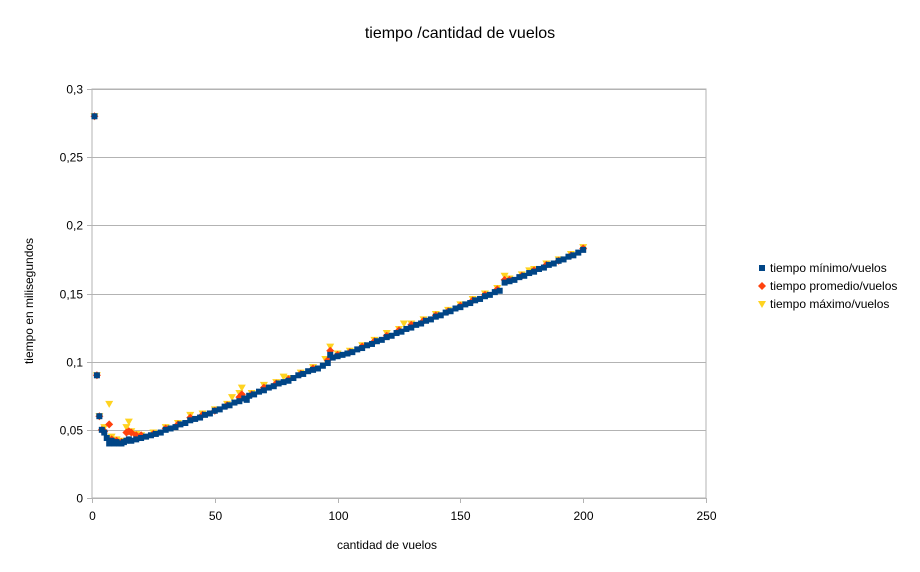  I want to click on legend-item: tiempo mínimo/vuelos, so click(823, 268).